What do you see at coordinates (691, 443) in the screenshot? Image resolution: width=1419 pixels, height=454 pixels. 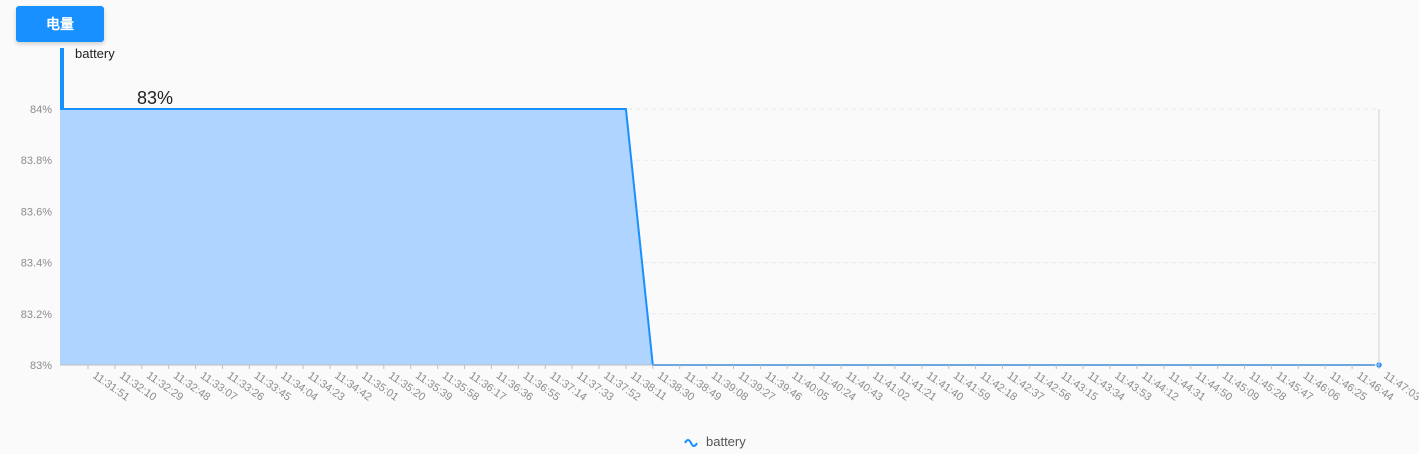 I see `legend-line-icon` at bounding box center [691, 443].